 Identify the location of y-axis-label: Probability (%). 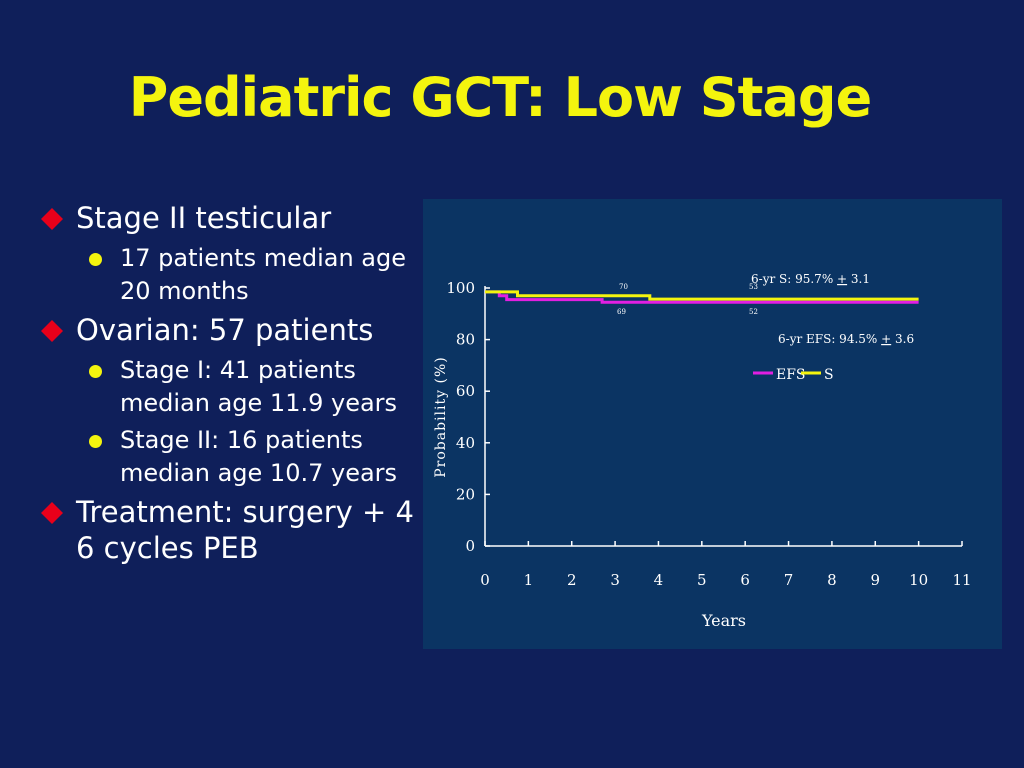
(441, 416).